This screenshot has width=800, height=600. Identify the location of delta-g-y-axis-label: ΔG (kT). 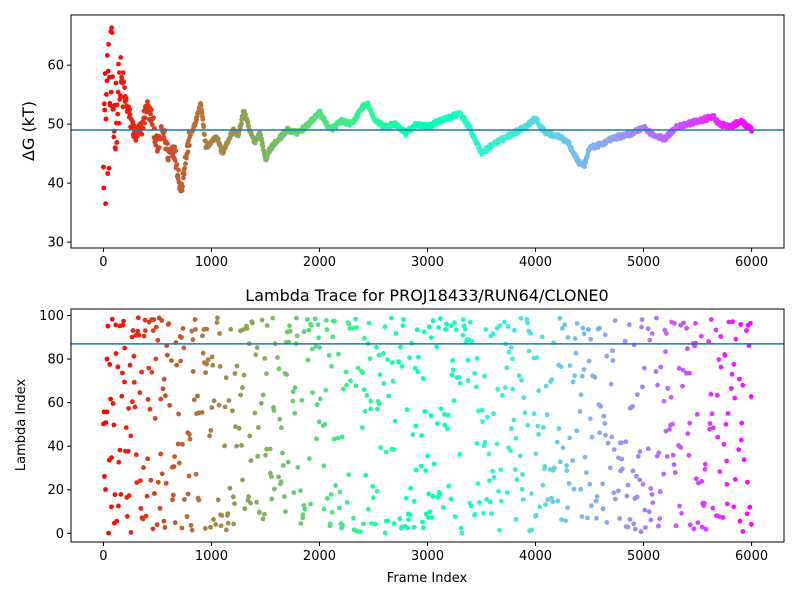
(28, 131).